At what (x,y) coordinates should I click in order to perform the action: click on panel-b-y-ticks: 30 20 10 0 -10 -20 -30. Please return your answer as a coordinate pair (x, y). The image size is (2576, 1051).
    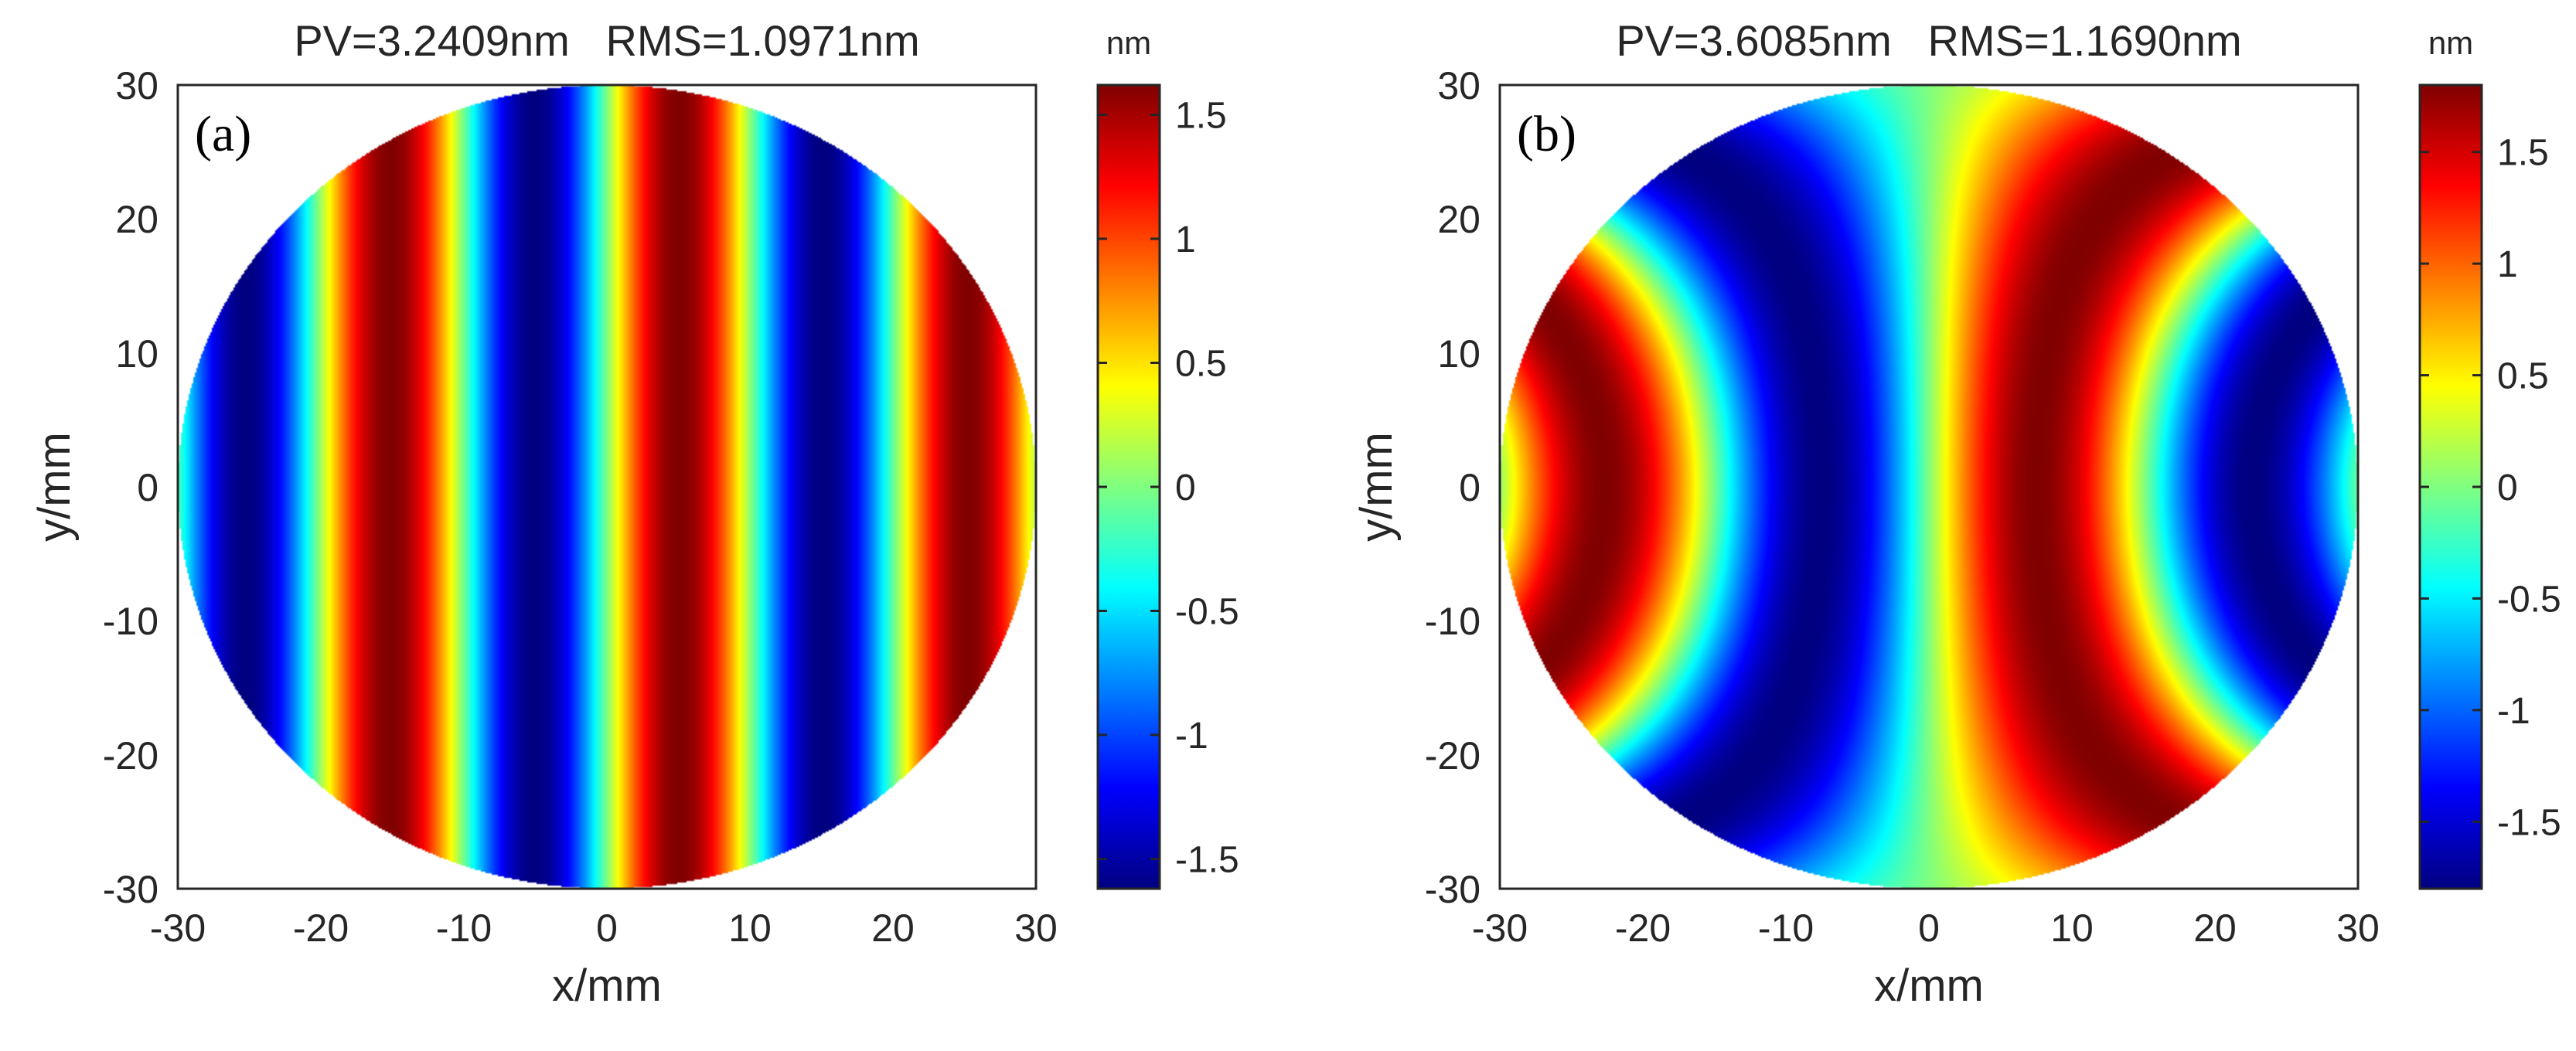
    Looking at the image, I should click on (1453, 488).